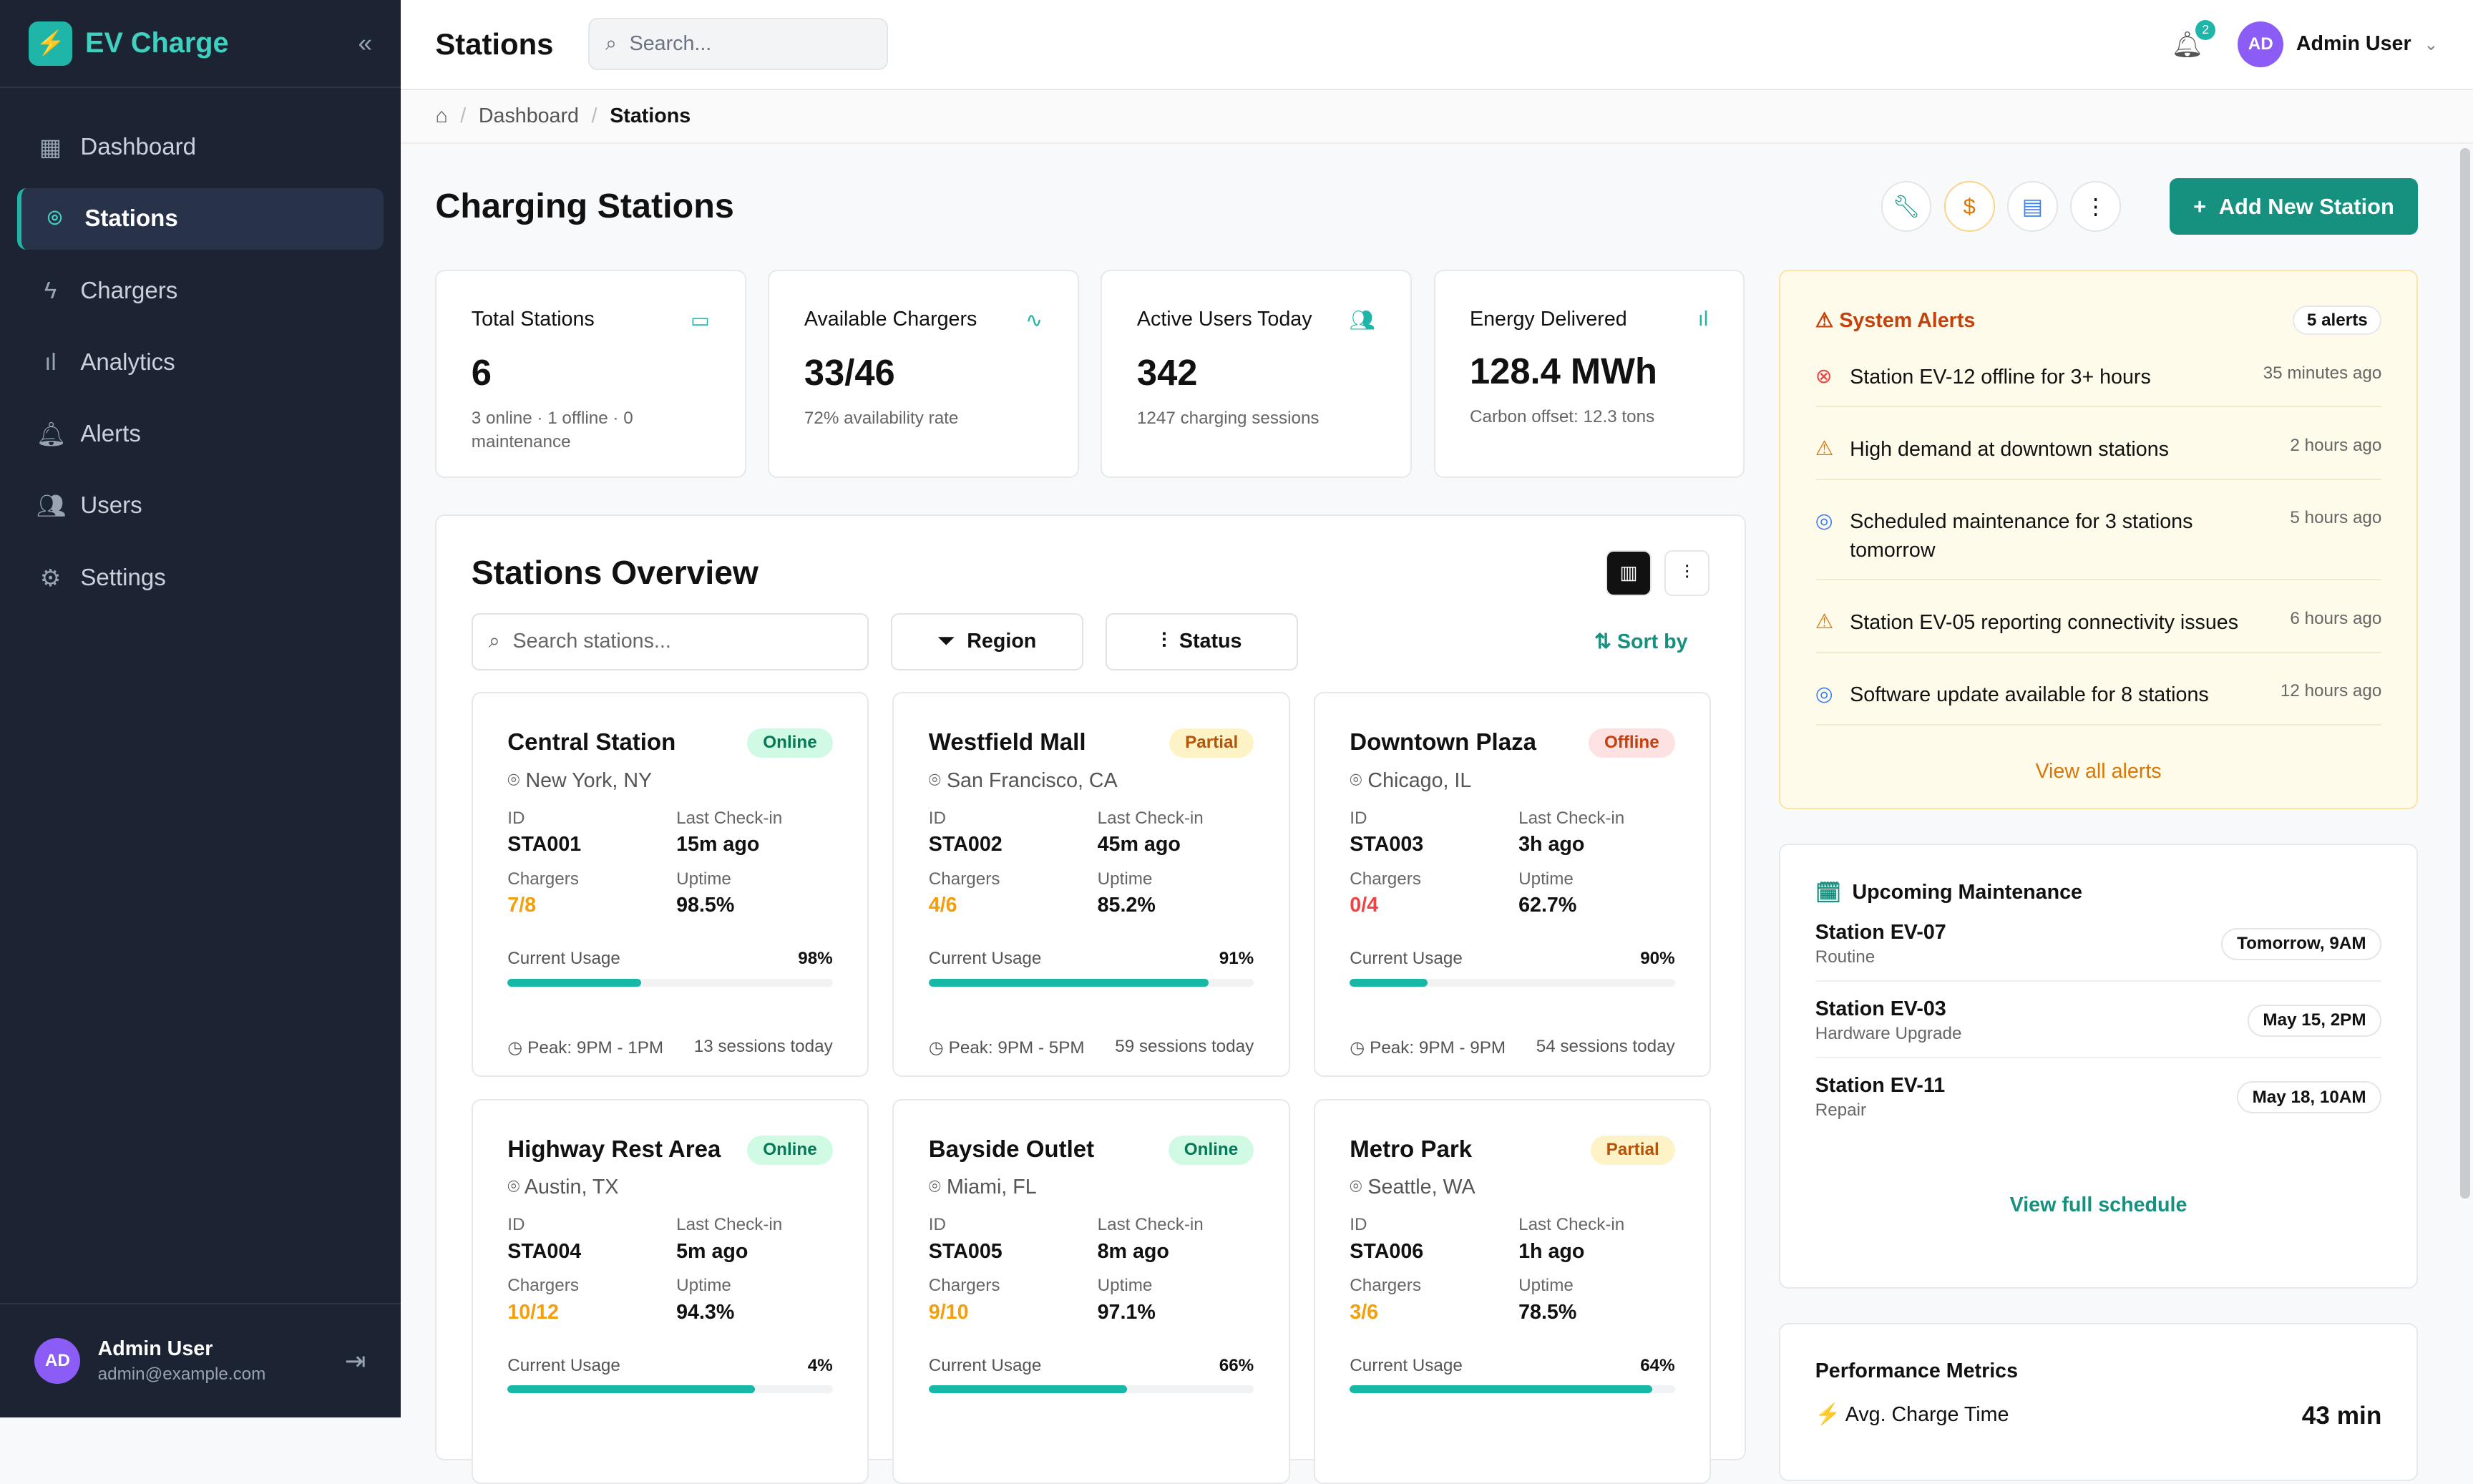 This screenshot has width=2473, height=1484. I want to click on sidebar-item-analytics: ıl Analytics, so click(200, 363).